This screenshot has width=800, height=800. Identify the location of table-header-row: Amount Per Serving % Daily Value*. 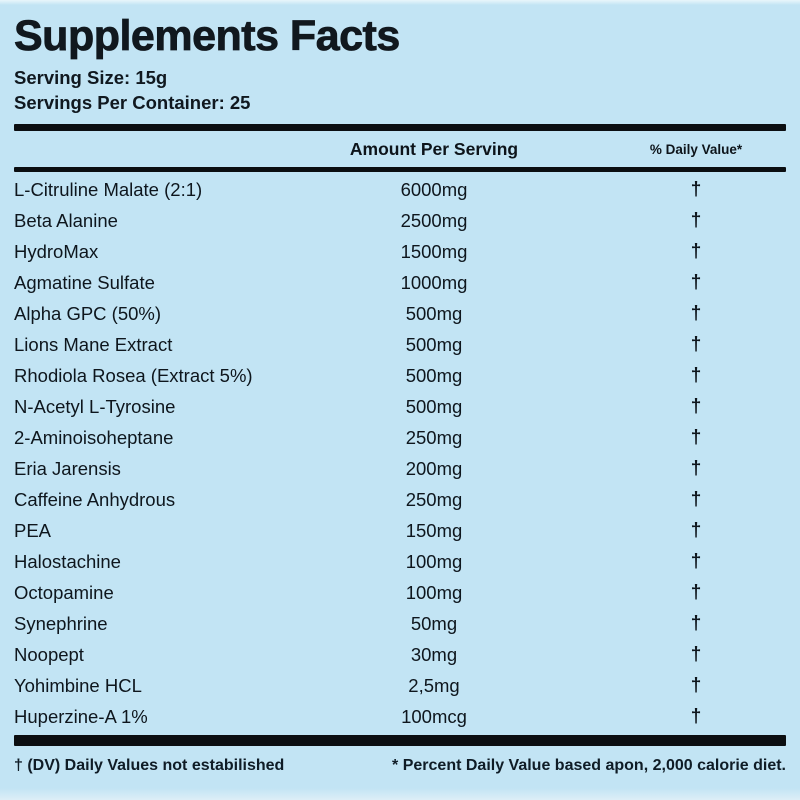
(400, 149).